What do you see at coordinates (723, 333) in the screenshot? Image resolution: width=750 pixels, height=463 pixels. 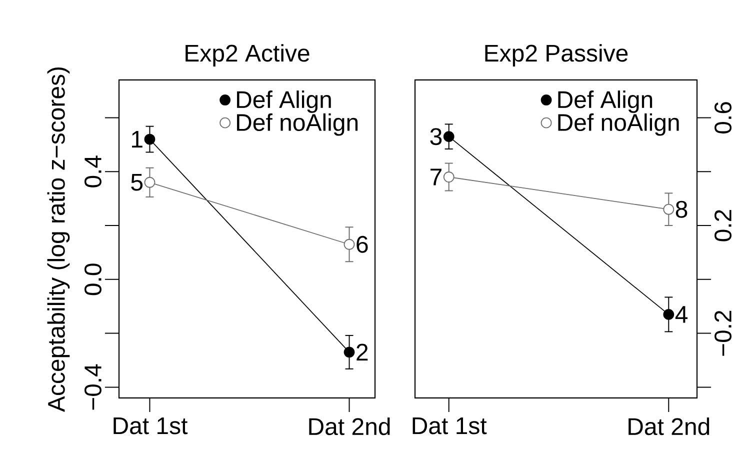 I see `y-tick-label: −0.2` at bounding box center [723, 333].